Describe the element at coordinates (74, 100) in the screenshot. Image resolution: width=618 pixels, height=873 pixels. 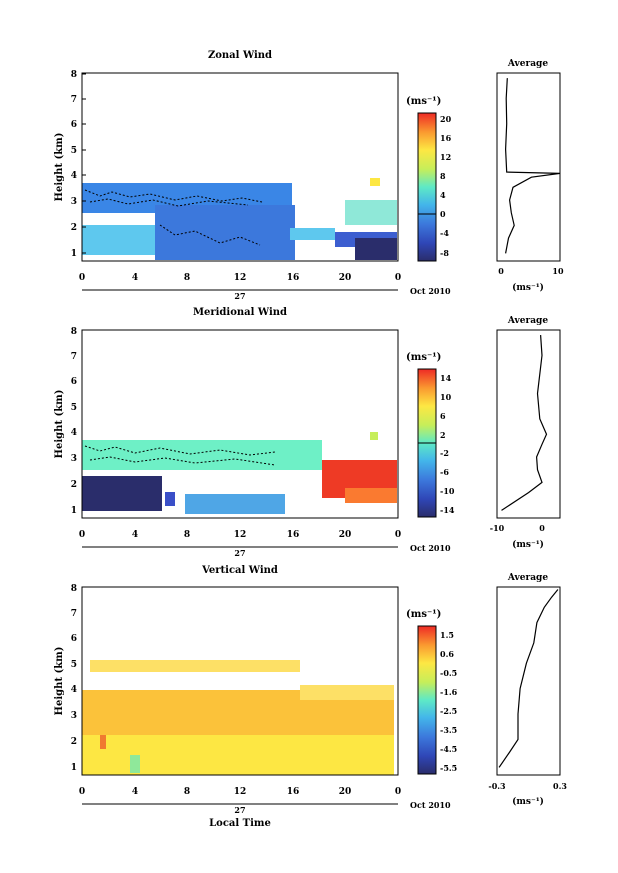
I see `svg-text: 7` at that location.